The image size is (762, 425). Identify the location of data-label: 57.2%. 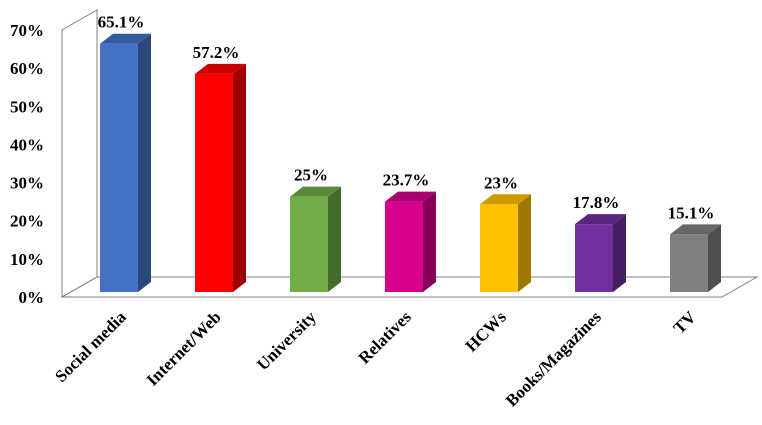
(216, 52).